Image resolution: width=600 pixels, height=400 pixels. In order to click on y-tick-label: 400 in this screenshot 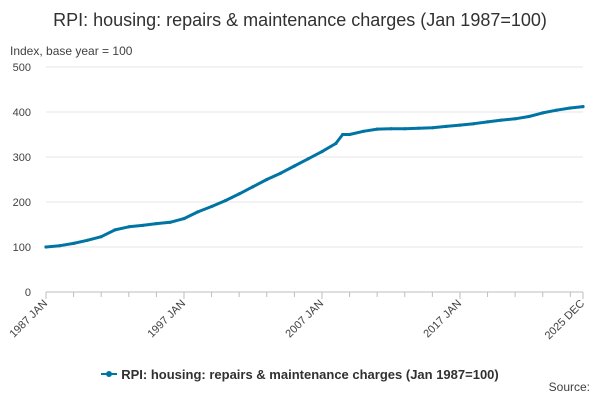, I will do `click(22, 113)`.